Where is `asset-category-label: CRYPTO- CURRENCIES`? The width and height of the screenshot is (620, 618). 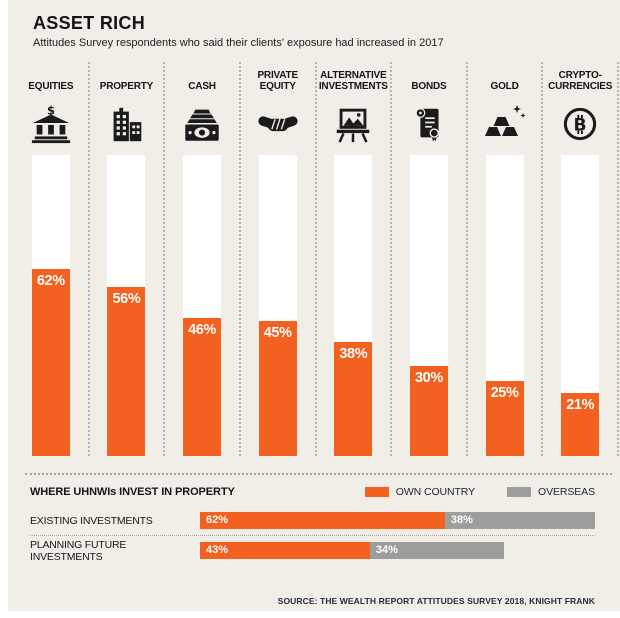
asset-category-label: CRYPTO- CURRENCIES is located at coordinates (580, 81).